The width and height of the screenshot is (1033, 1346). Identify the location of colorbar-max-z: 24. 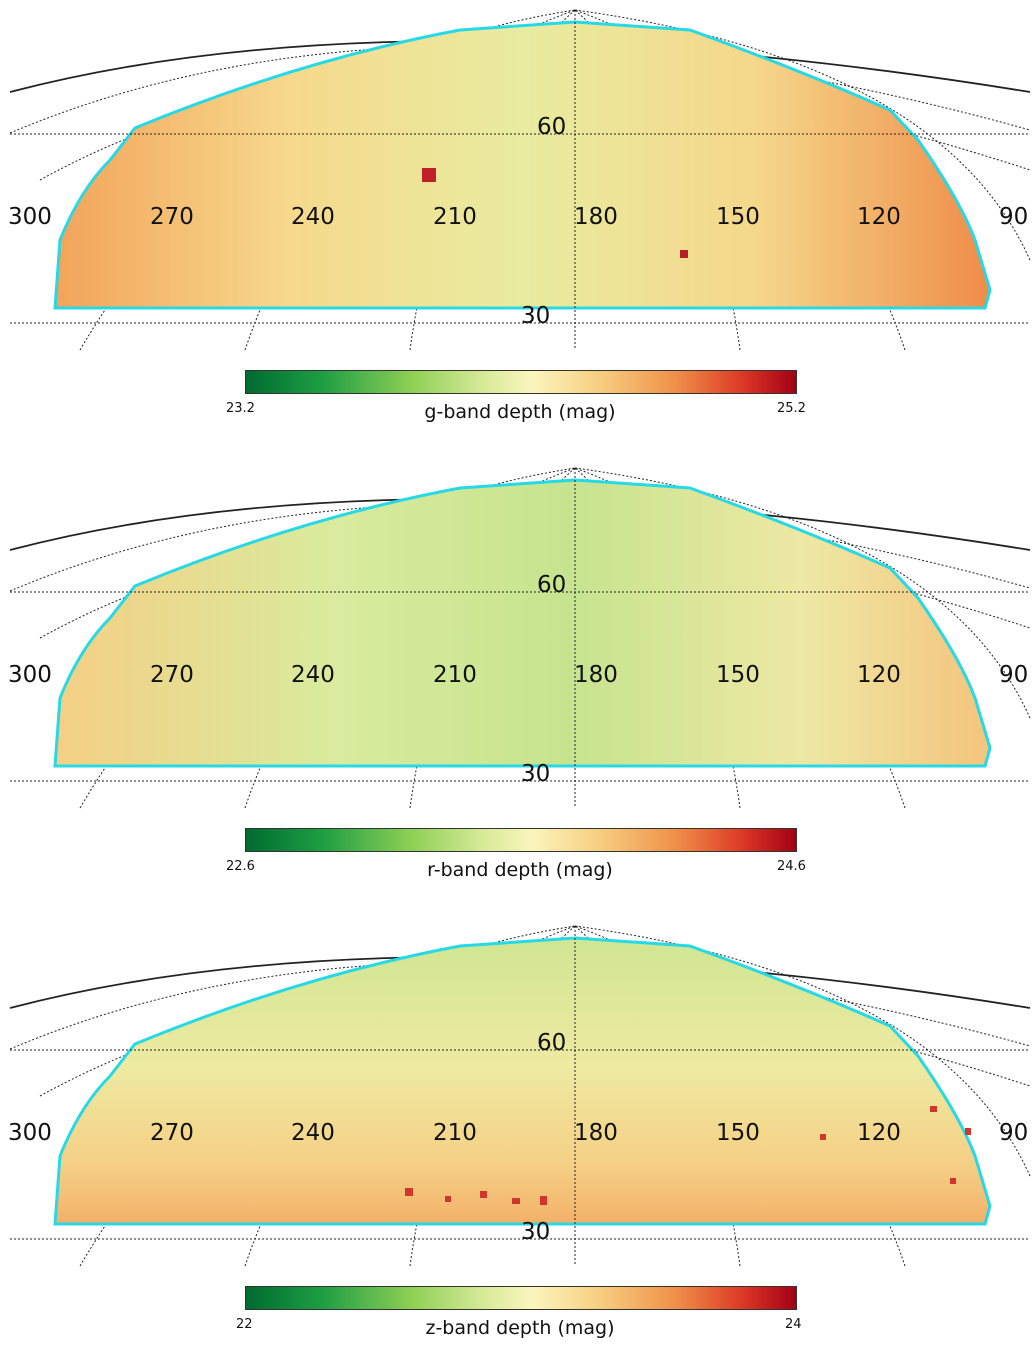
(793, 1324).